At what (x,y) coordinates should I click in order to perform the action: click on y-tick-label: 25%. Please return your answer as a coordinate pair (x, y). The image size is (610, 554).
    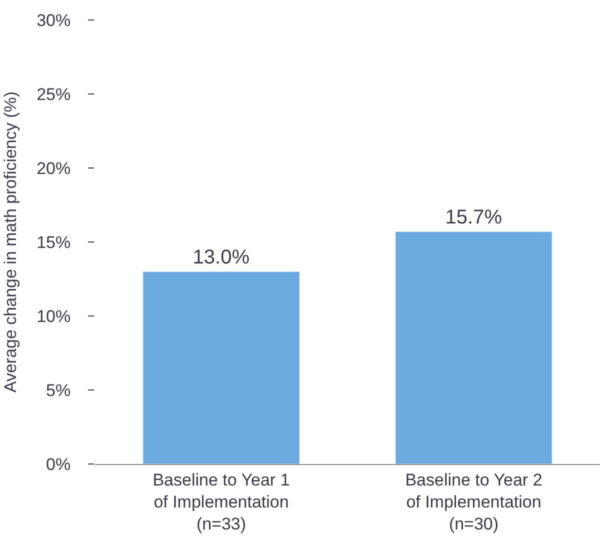
    Looking at the image, I should click on (53, 94).